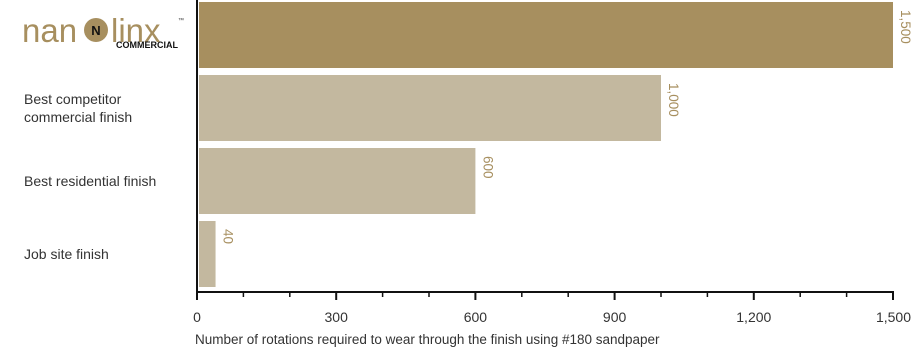  Describe the element at coordinates (893, 317) in the screenshot. I see `x-tick-label: 1,500` at that location.